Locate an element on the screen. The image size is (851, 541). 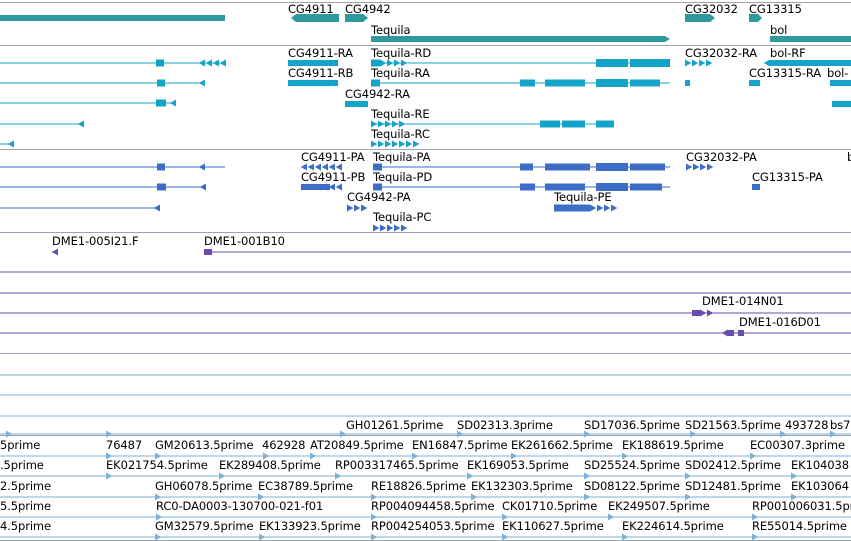
transcript-label: Tequila-PC is located at coordinates (402, 217).